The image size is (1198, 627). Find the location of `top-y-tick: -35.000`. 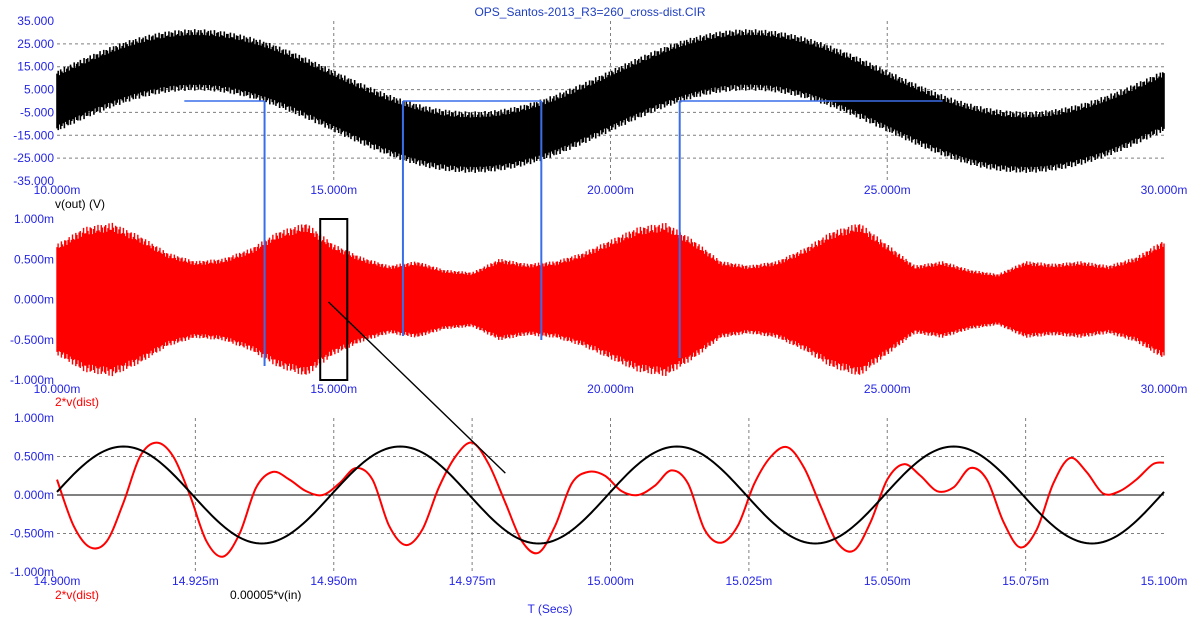

top-y-tick: -35.000 is located at coordinates (33, 181).